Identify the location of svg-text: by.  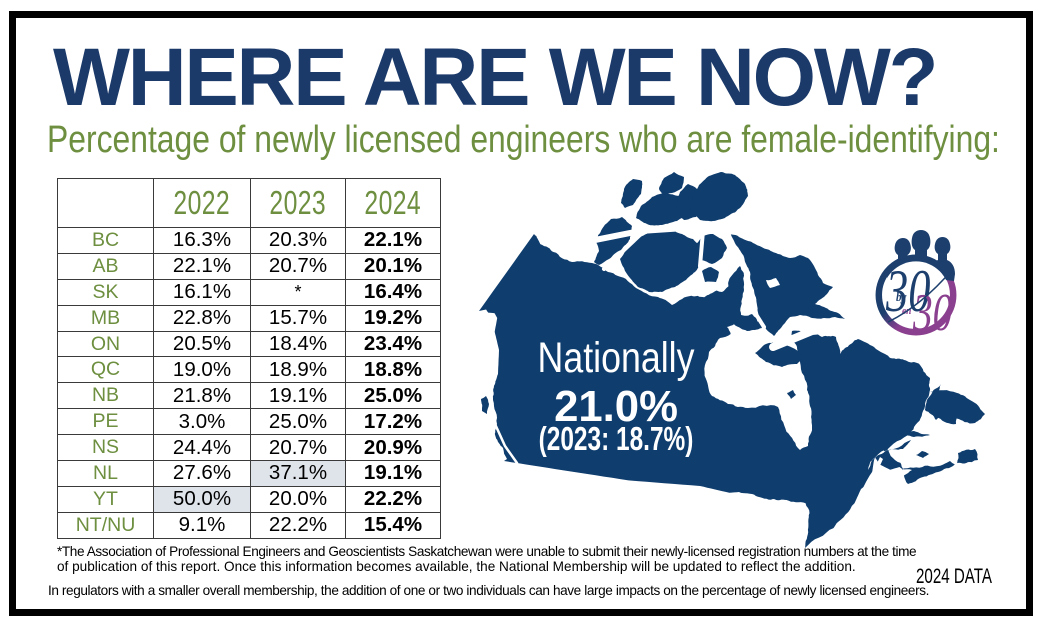
(901, 296).